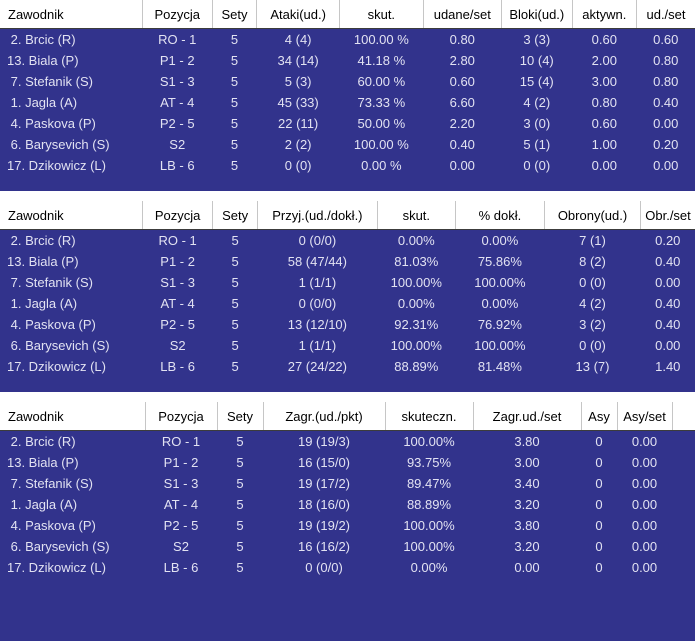 Image resolution: width=695 pixels, height=641 pixels. Describe the element at coordinates (50, 483) in the screenshot. I see `player-name-cell: 7. Stefanik (S)` at that location.